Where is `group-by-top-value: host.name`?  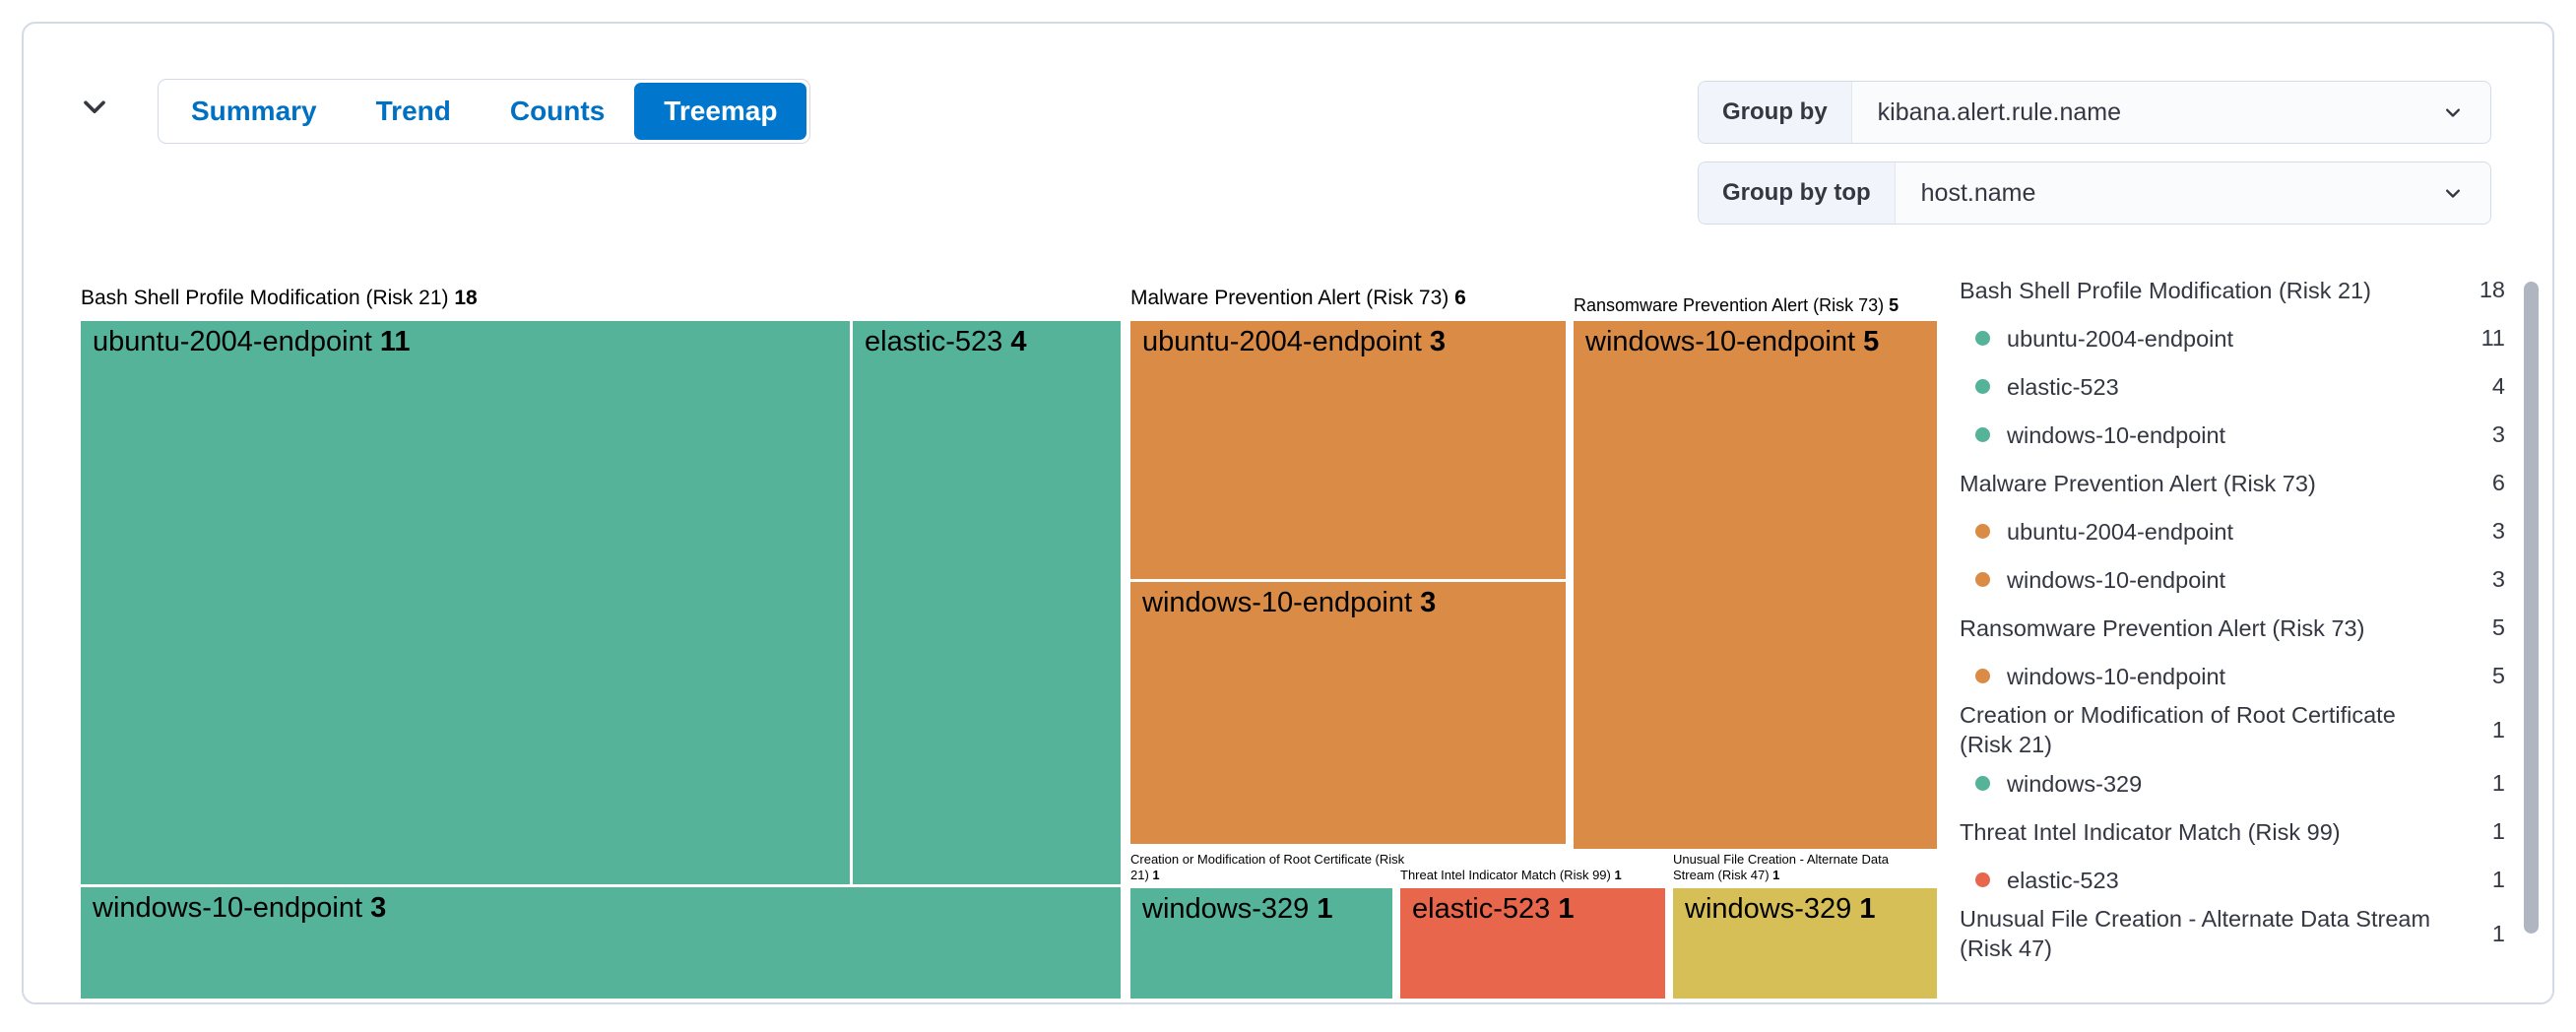
group-by-top-value: host.name is located at coordinates (1978, 192).